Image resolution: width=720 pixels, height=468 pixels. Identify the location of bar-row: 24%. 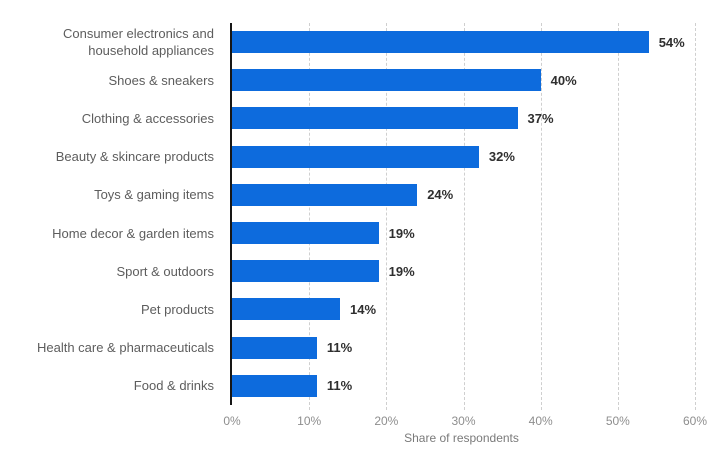
(463, 195).